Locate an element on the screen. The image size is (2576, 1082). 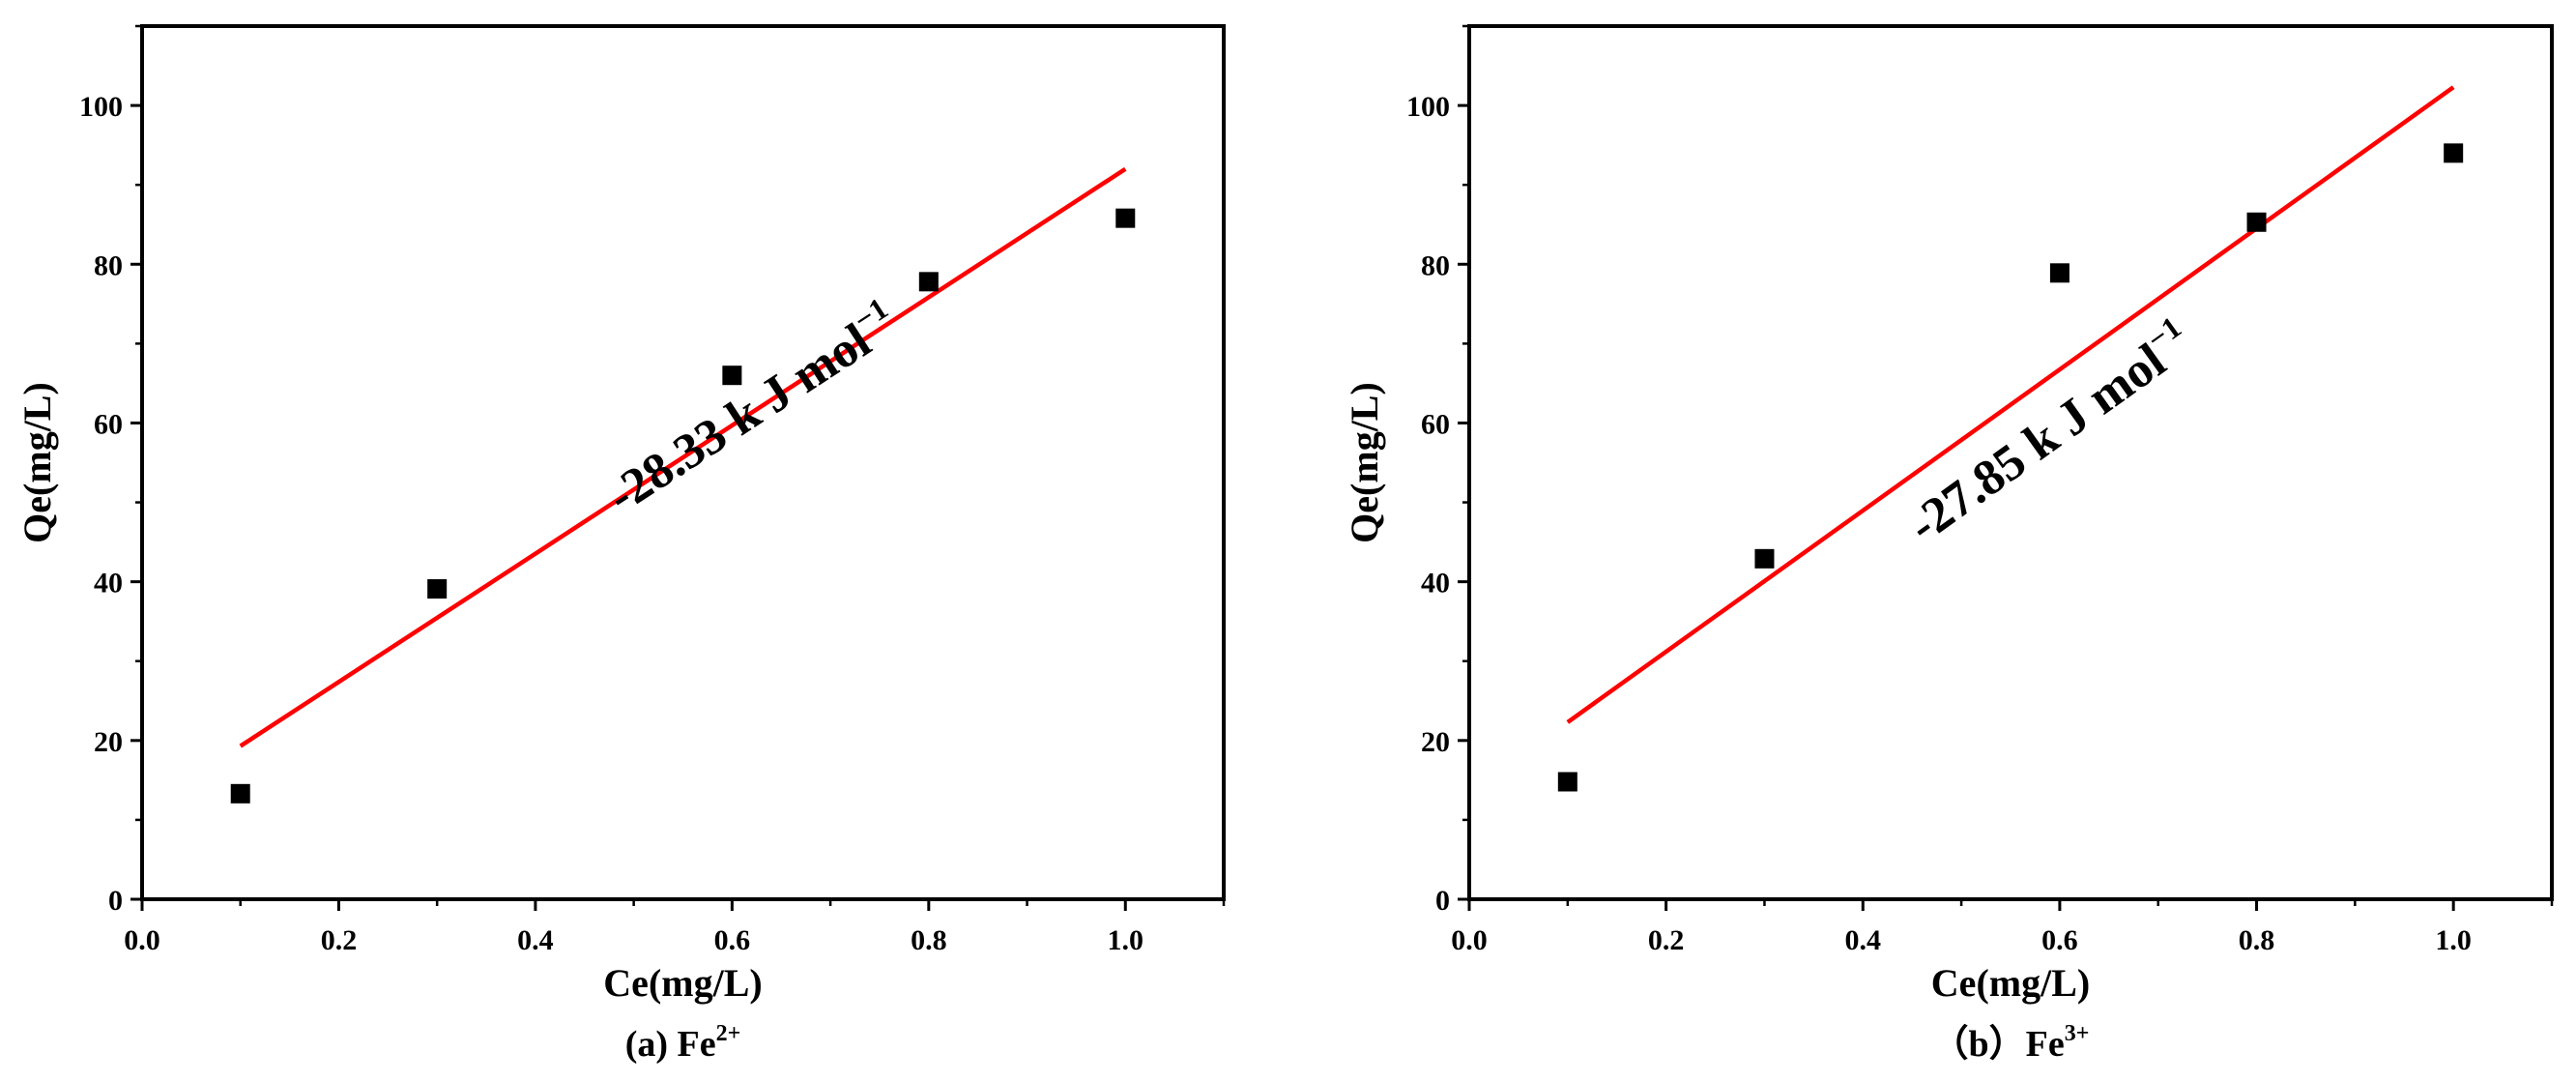
panel-caption-superscript: 3+ is located at coordinates (2077, 1033).